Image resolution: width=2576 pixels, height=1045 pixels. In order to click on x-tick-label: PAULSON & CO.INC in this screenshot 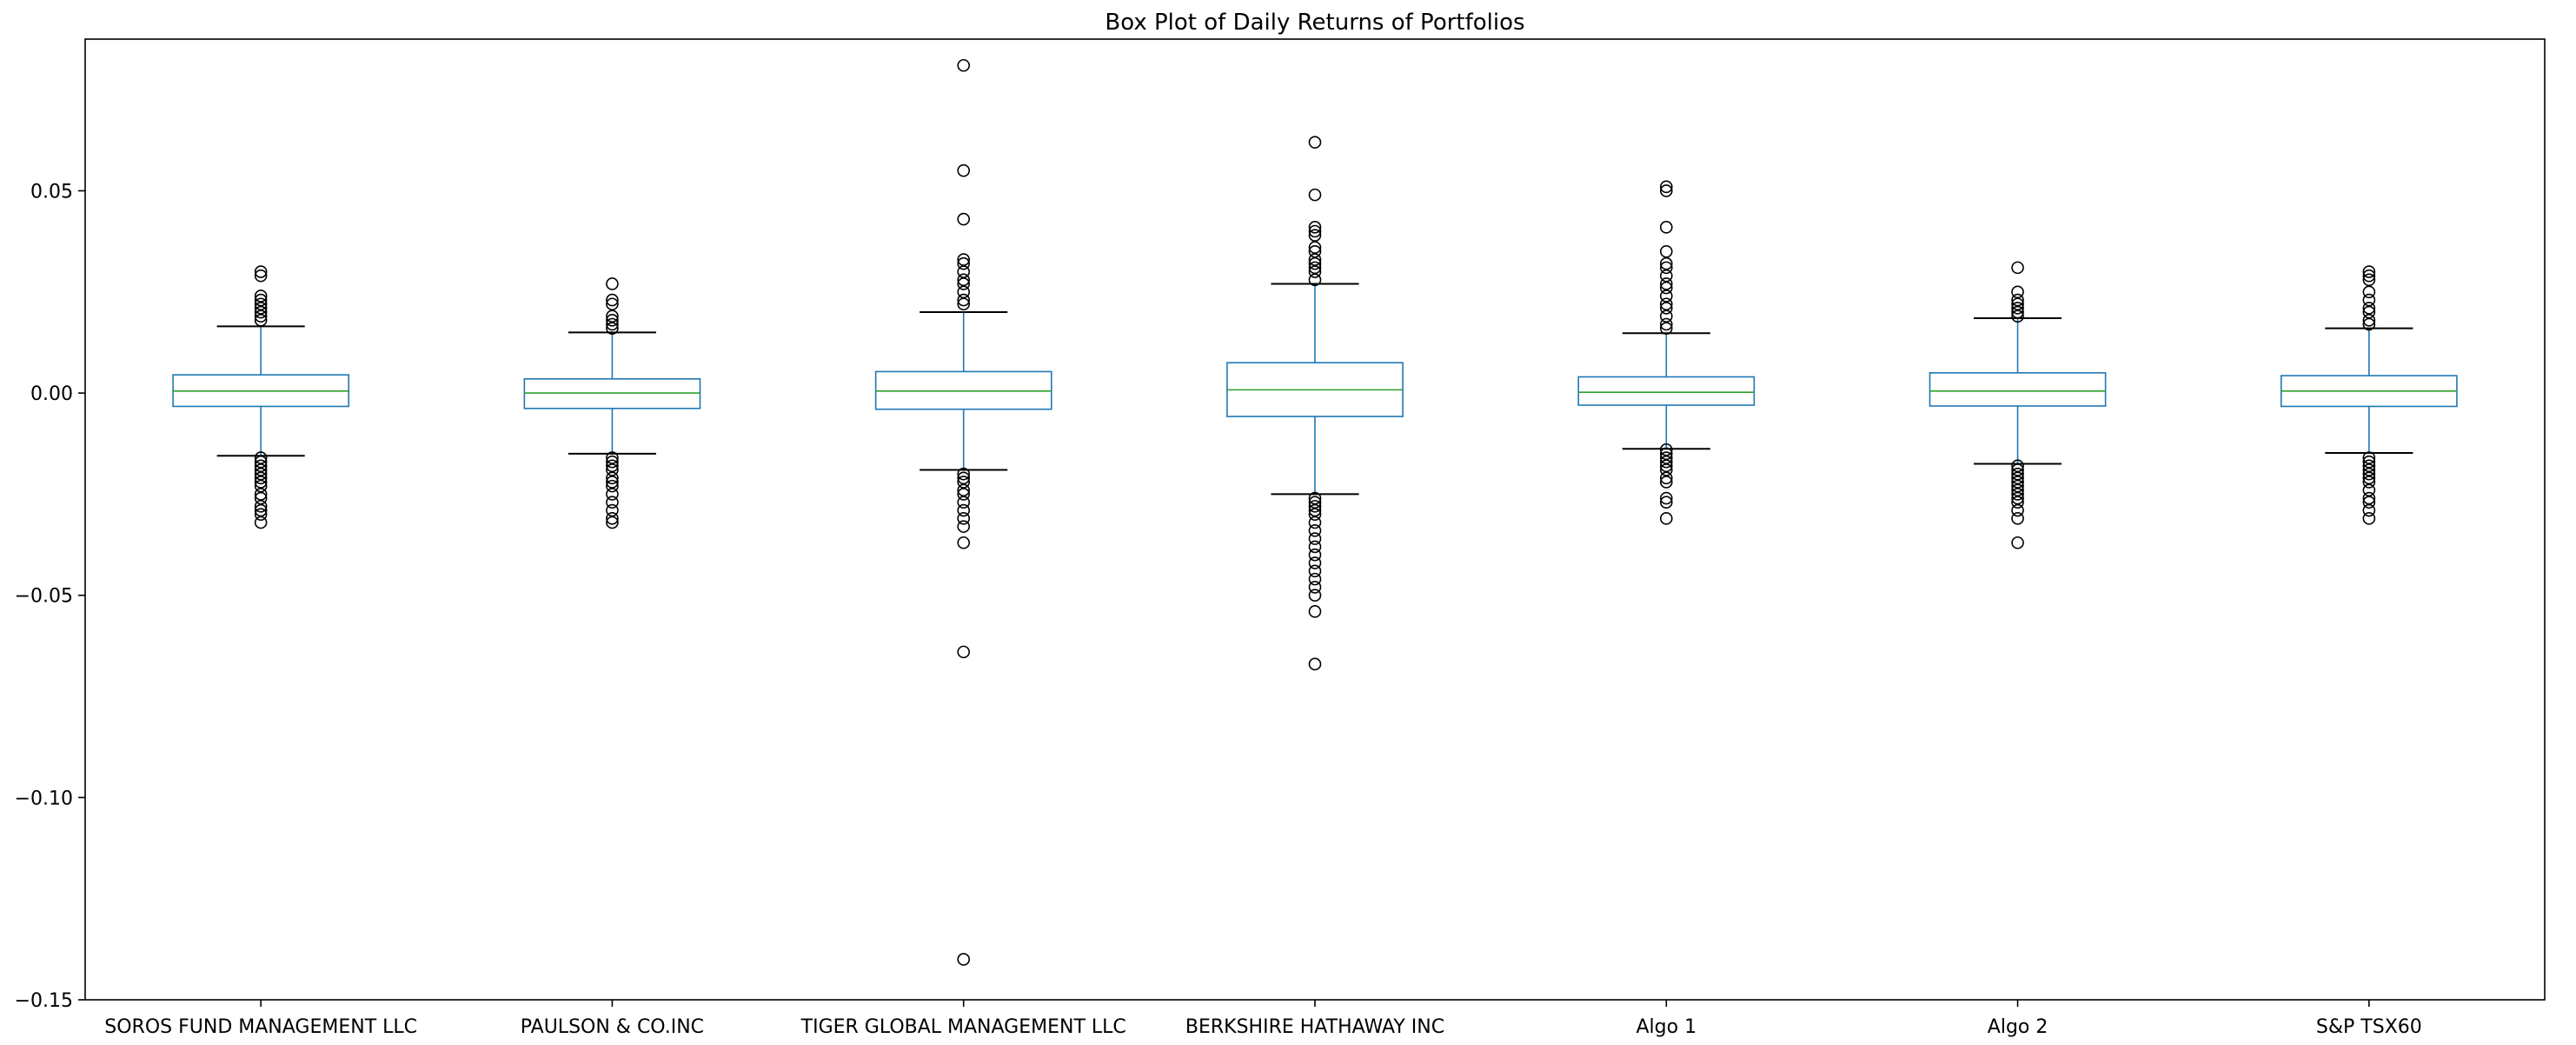, I will do `click(612, 1027)`.